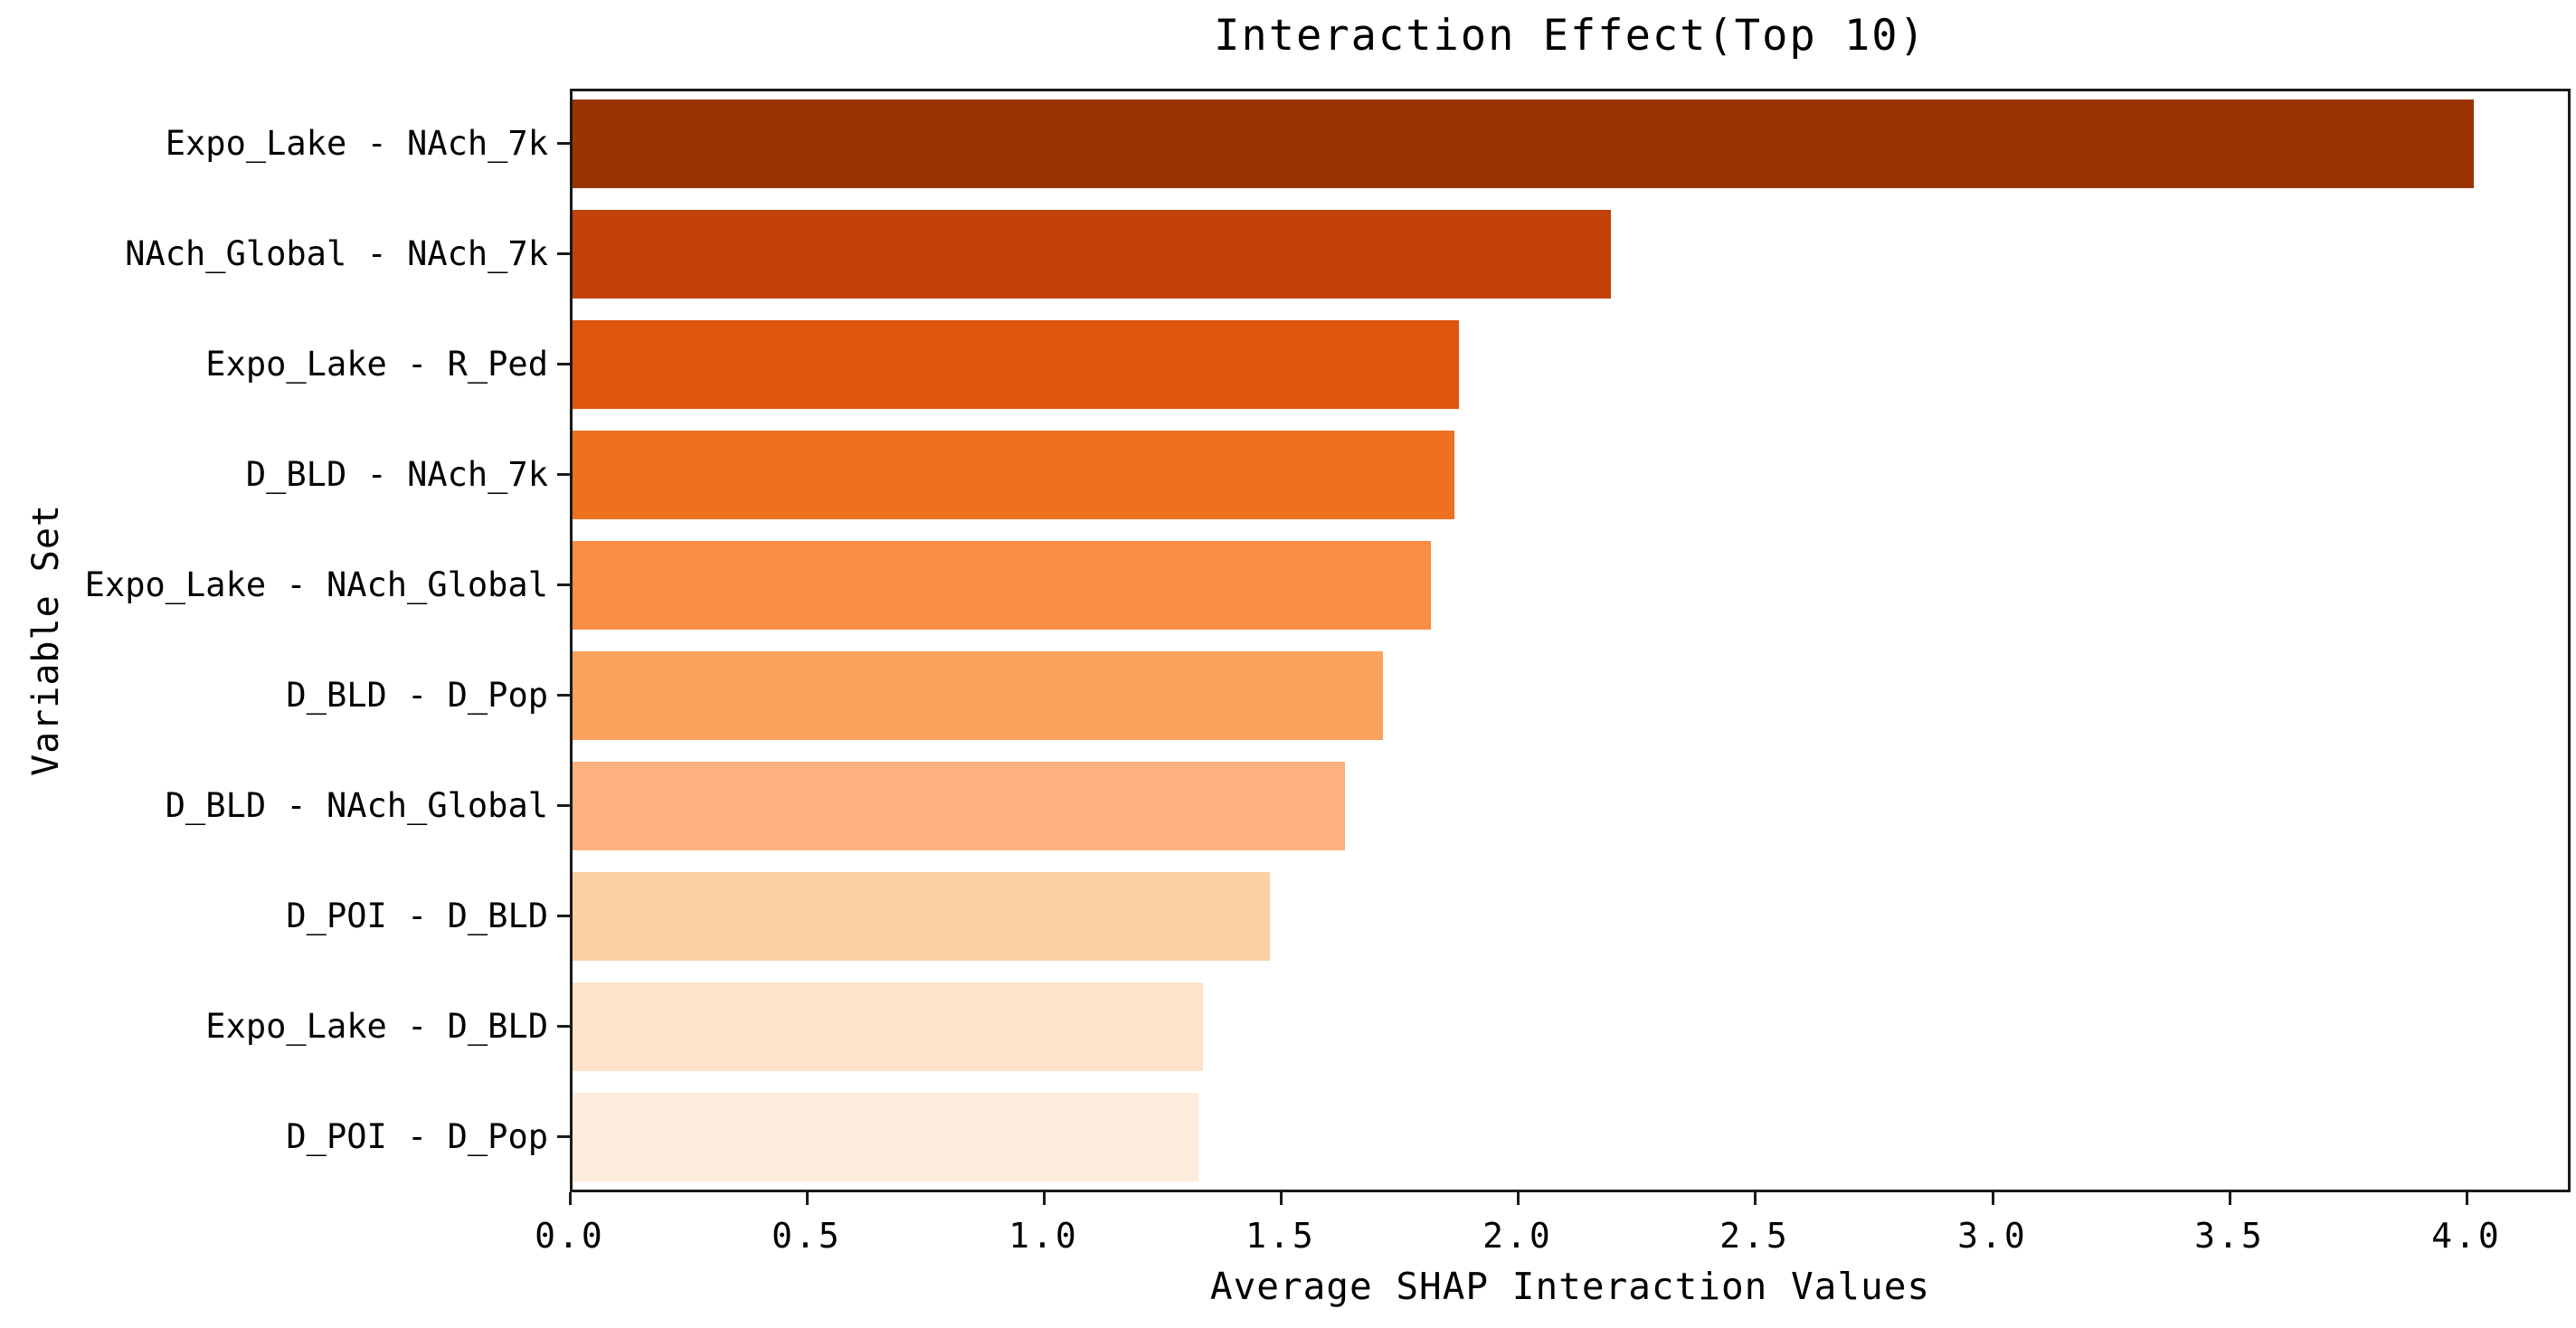  What do you see at coordinates (396, 474) in the screenshot?
I see `category-label: D_BLD - NAch_7k` at bounding box center [396, 474].